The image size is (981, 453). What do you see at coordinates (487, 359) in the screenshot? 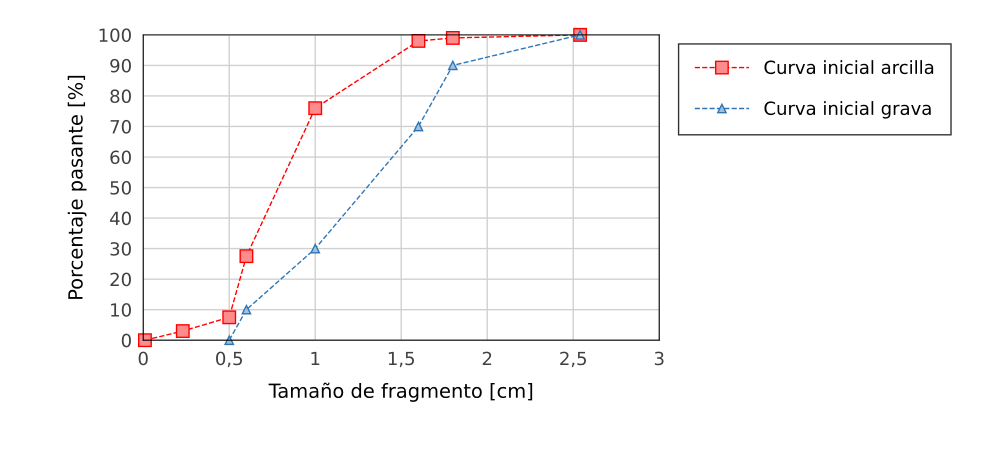
I see `x-tick-label: 2` at bounding box center [487, 359].